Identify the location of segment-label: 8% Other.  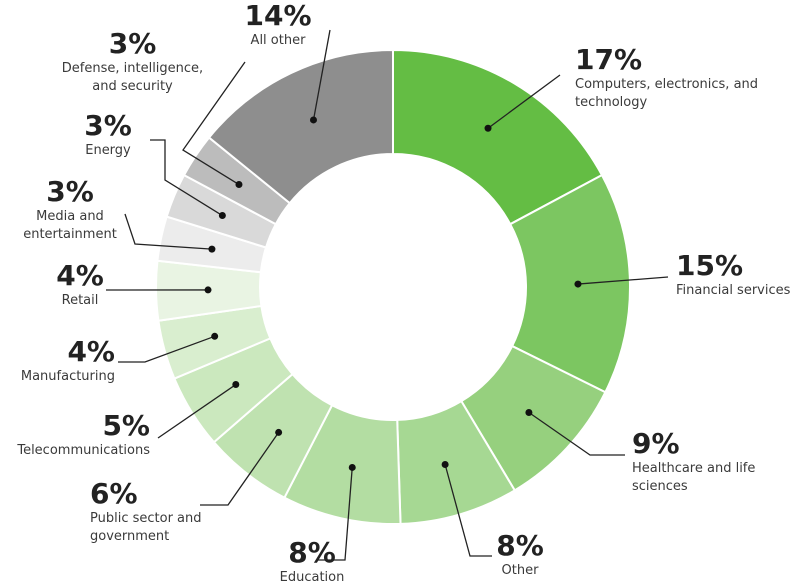
(520, 555).